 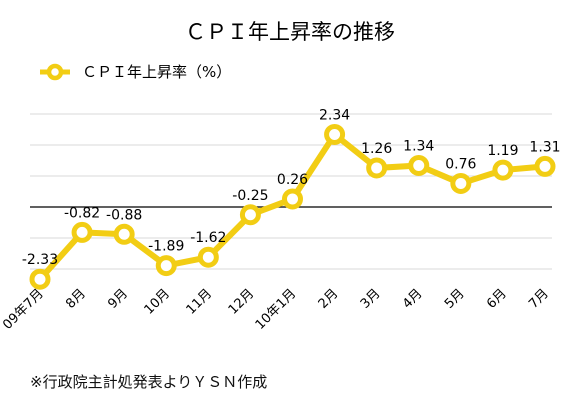 I want to click on data-label: -0.82, so click(x=82, y=213).